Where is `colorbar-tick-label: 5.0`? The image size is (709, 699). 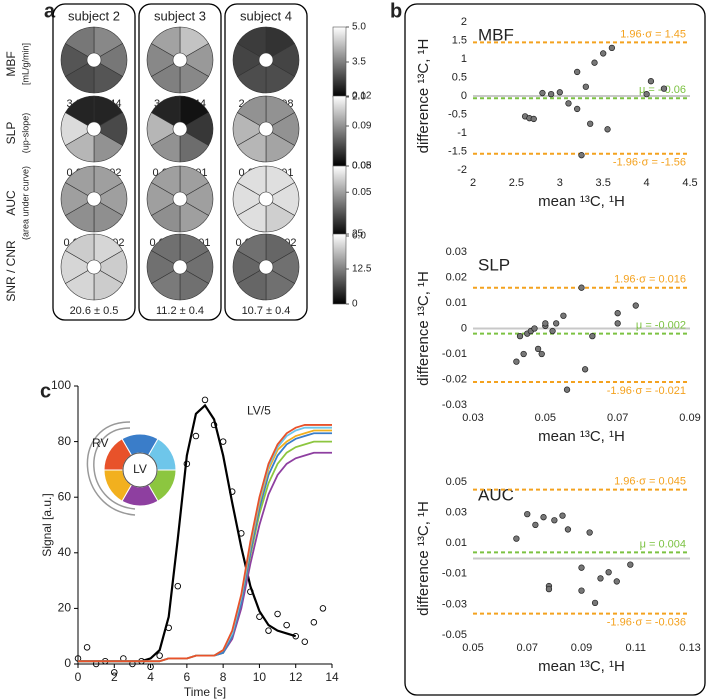 colorbar-tick-label: 5.0 is located at coordinates (359, 27).